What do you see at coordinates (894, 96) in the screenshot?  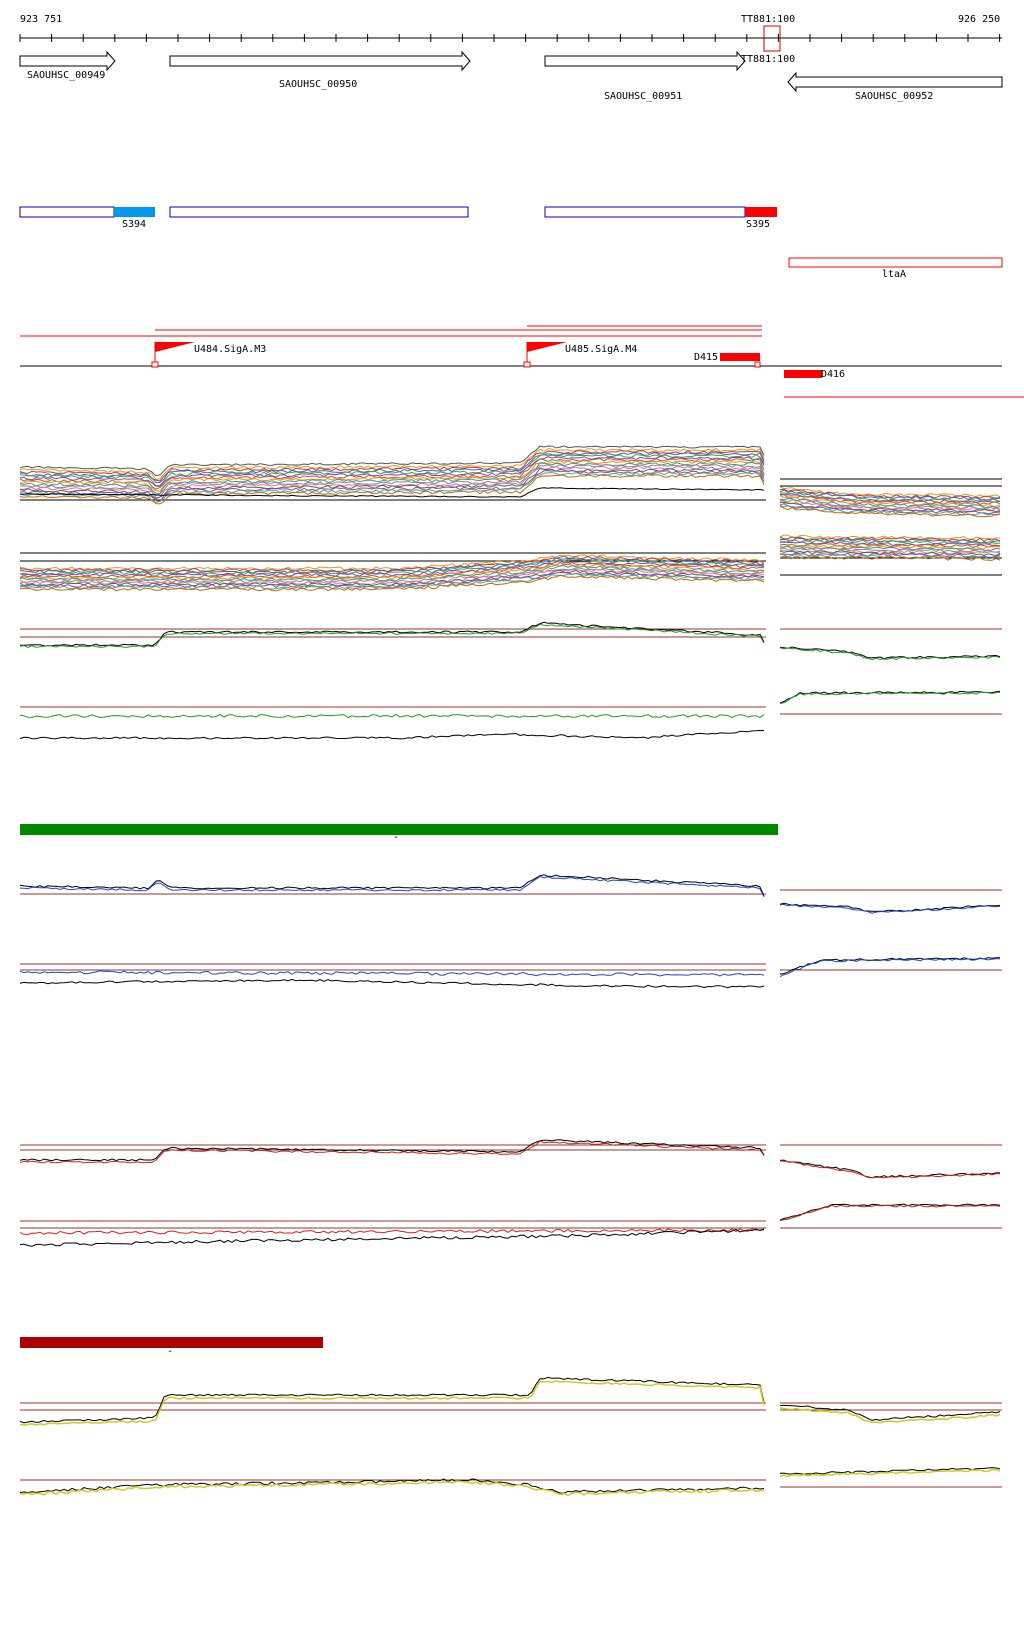 I see `gene-label-saouhsc-00952: SAOUHSC_00952` at bounding box center [894, 96].